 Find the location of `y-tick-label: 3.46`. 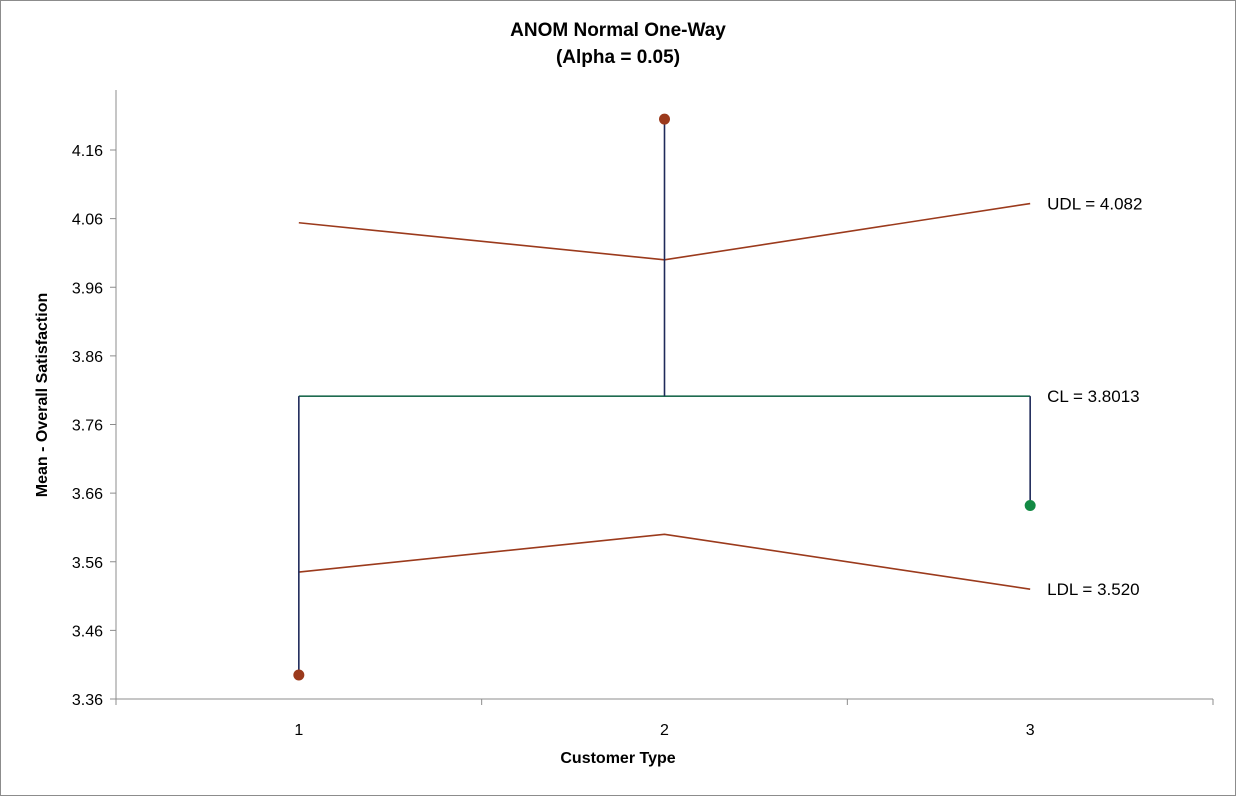

y-tick-label: 3.46 is located at coordinates (87, 631).